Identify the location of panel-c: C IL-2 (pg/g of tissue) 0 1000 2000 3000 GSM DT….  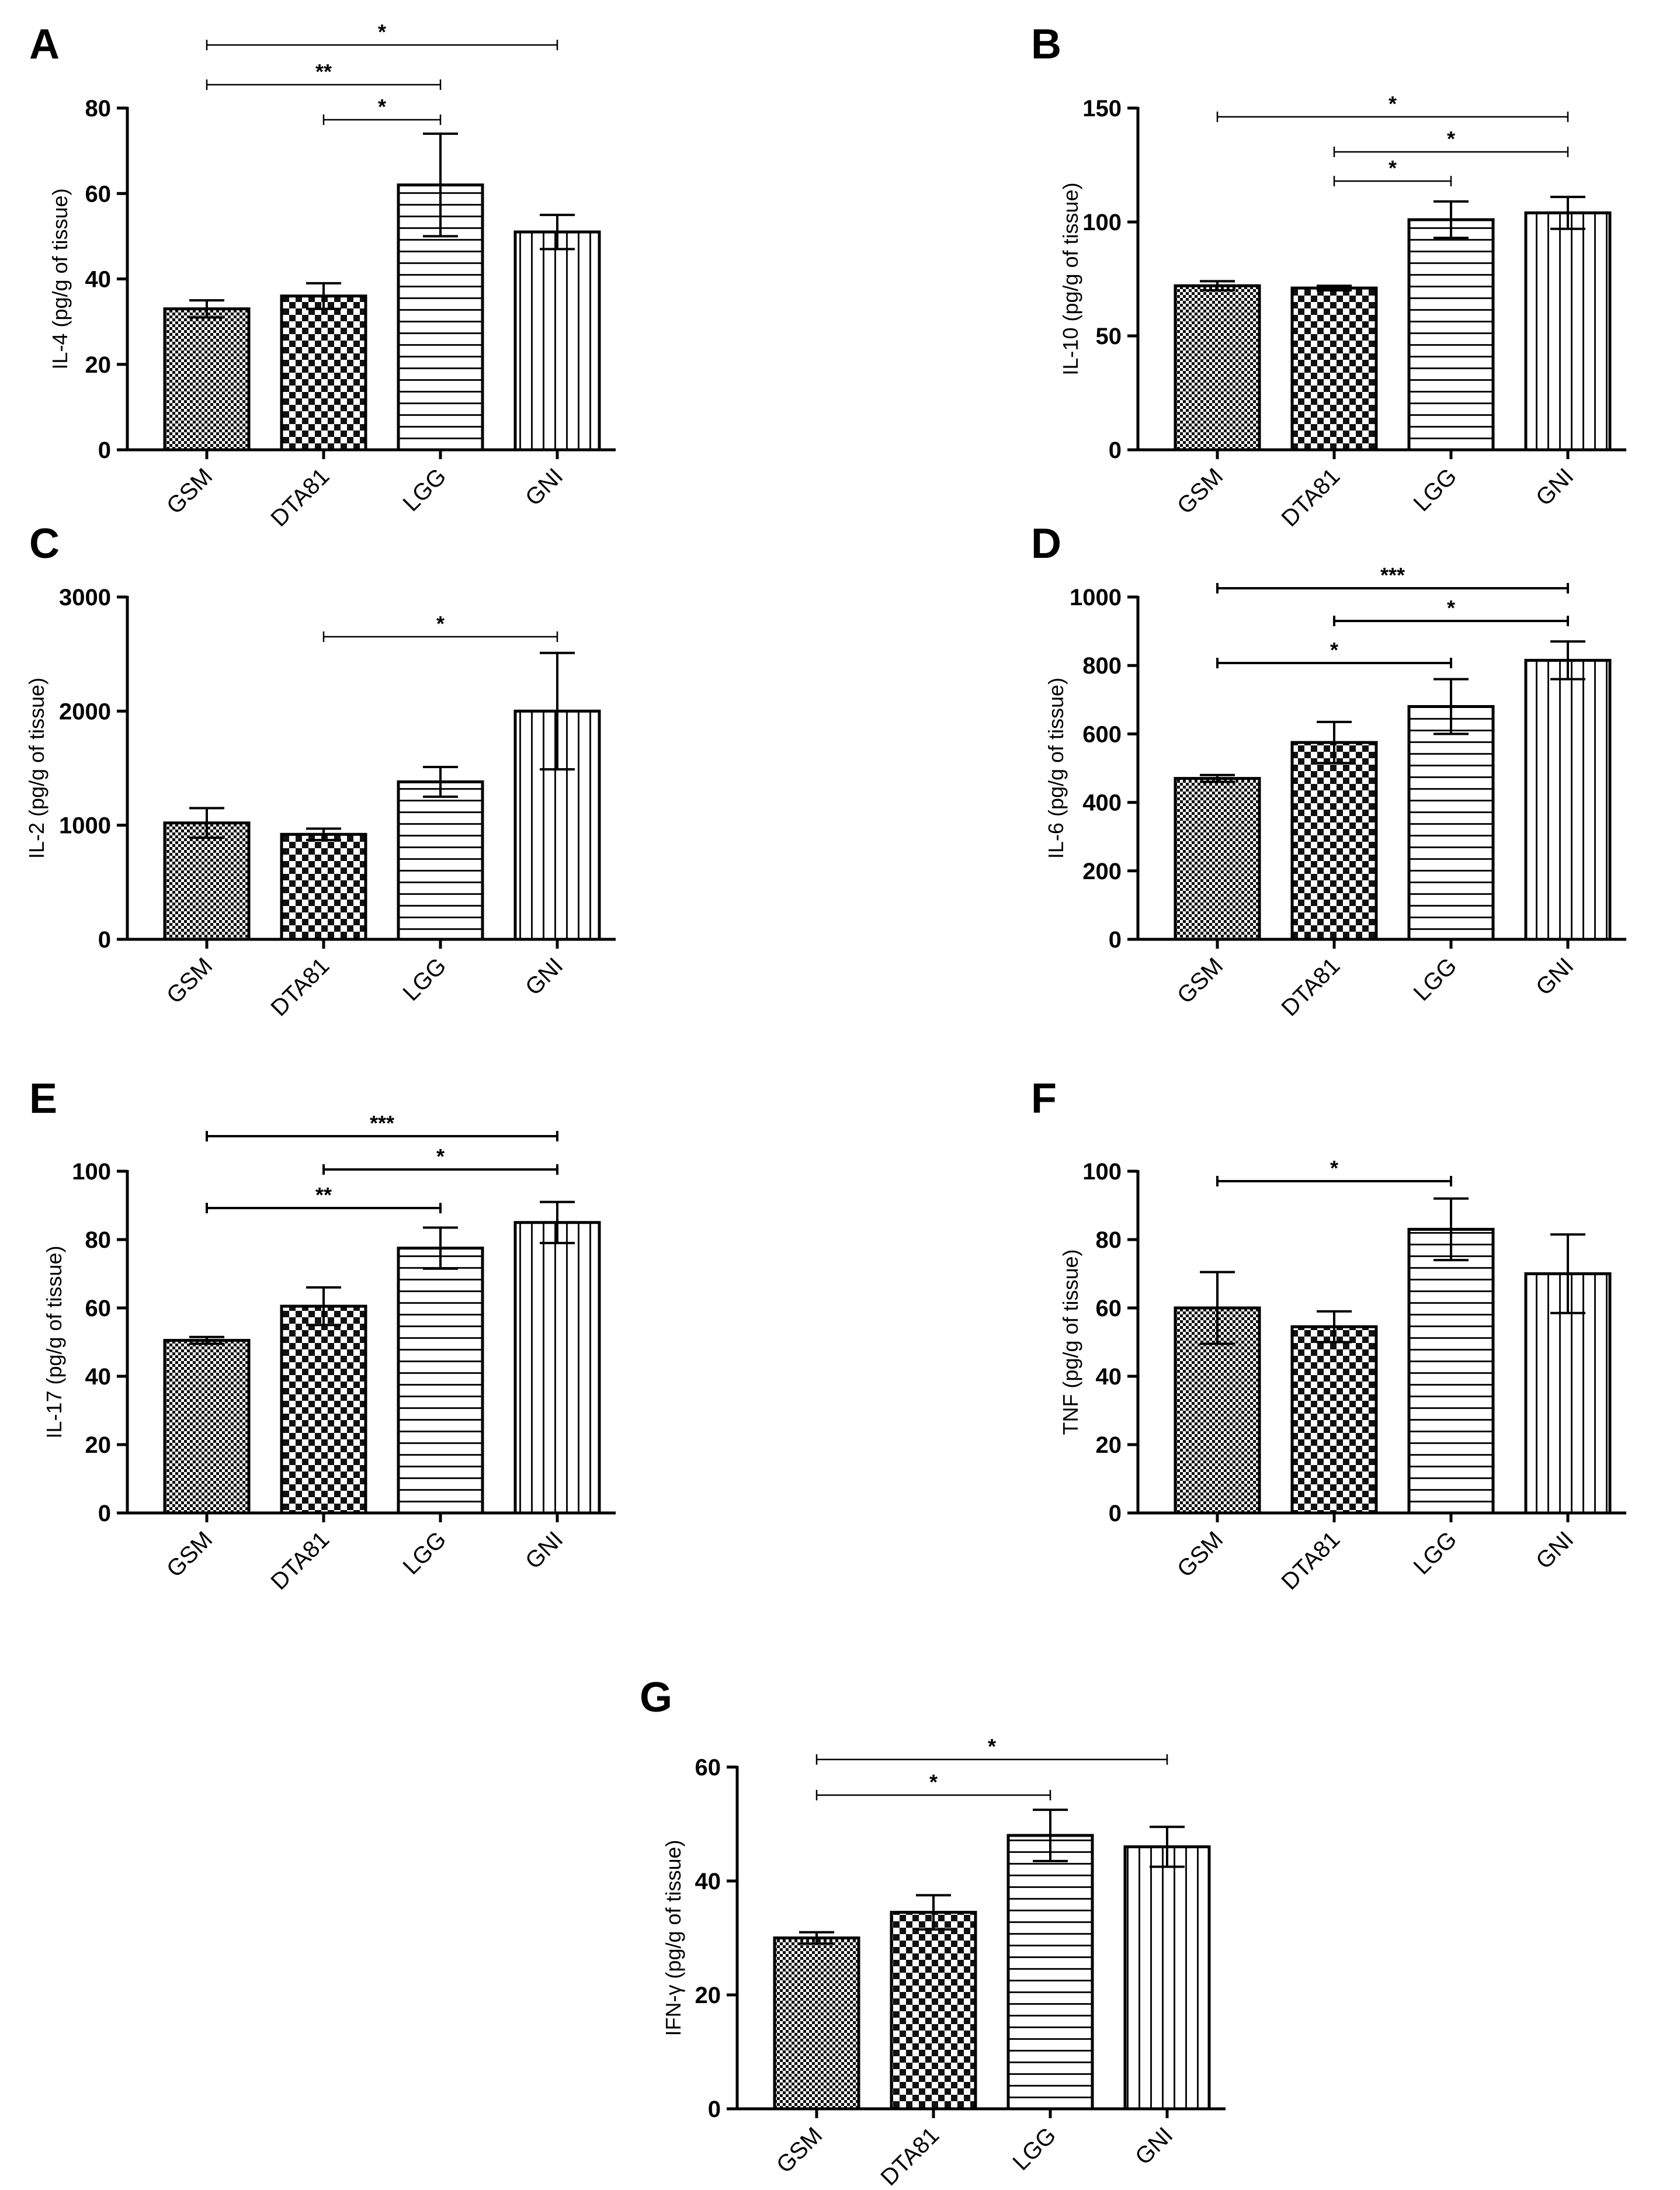
(320, 770).